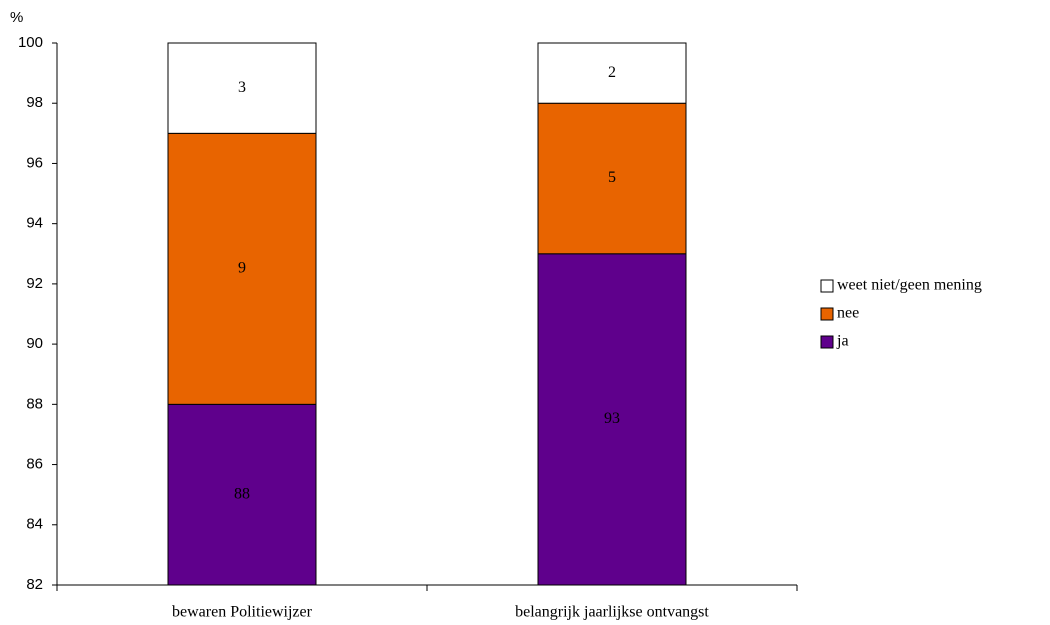 This screenshot has width=1050, height=625. Describe the element at coordinates (34, 343) in the screenshot. I see `y-tick-label: 90` at that location.